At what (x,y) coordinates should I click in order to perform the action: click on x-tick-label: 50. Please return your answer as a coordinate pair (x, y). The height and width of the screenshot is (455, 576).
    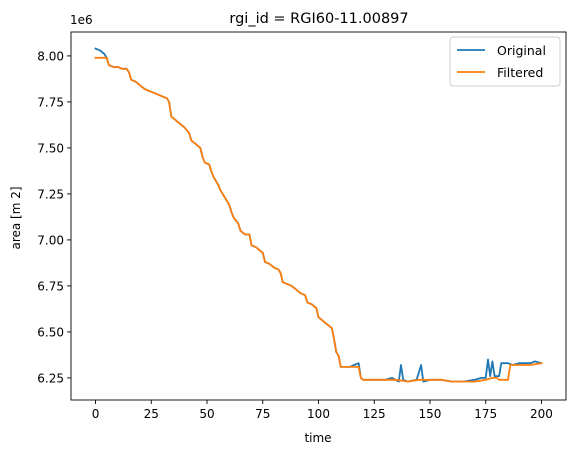
    Looking at the image, I should click on (206, 414).